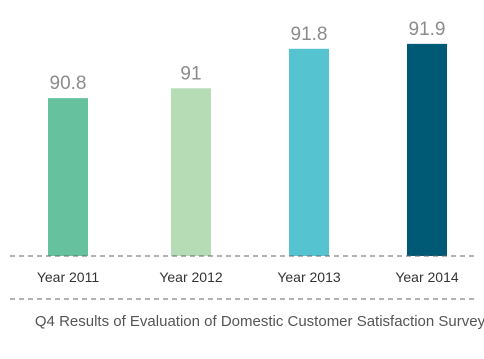 The width and height of the screenshot is (484, 359). Describe the element at coordinates (427, 149) in the screenshot. I see `bar-year-2014` at that location.